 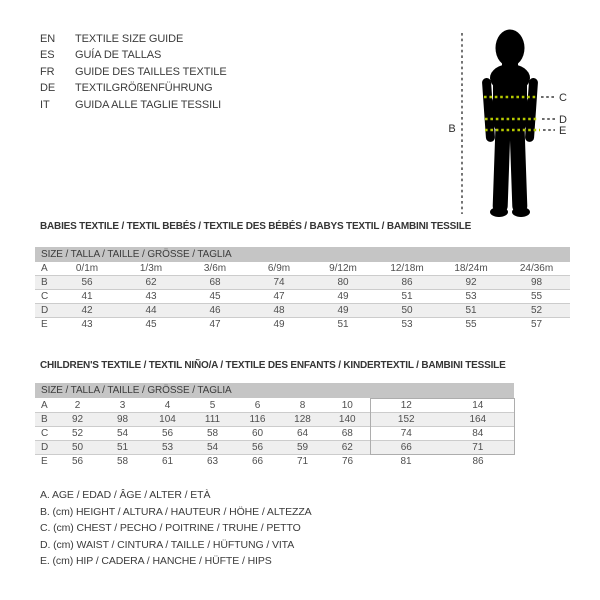 I want to click on language-title: TEXTILGRÖßENFÜHRUNG, so click(x=144, y=88).